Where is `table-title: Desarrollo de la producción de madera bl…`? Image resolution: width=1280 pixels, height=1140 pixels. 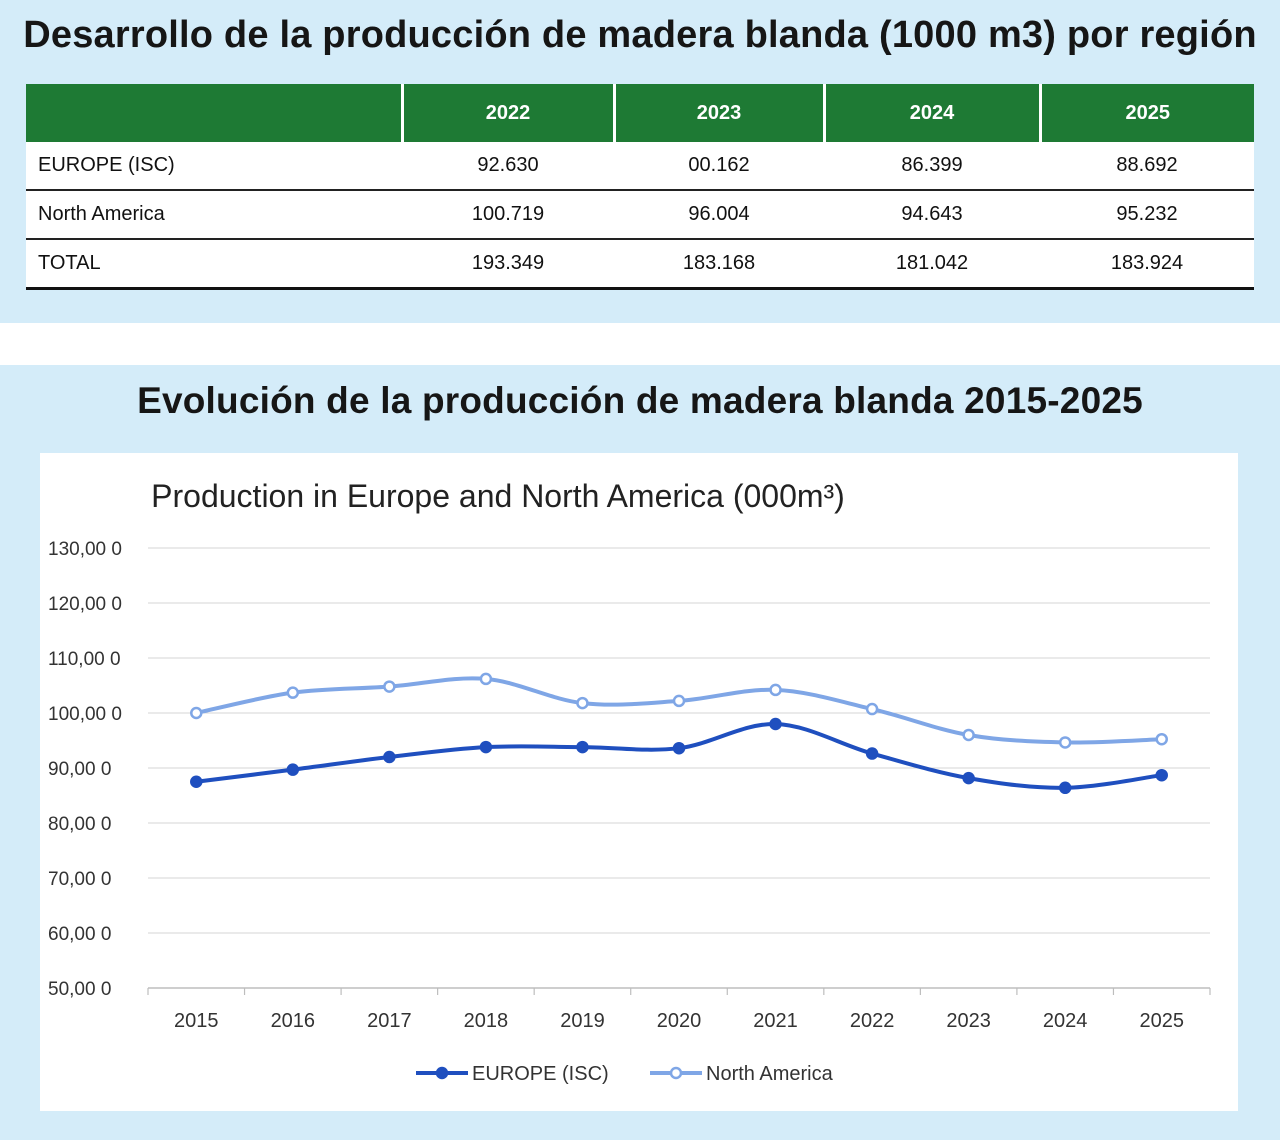
table-title: Desarrollo de la producción de madera bl… is located at coordinates (640, 35).